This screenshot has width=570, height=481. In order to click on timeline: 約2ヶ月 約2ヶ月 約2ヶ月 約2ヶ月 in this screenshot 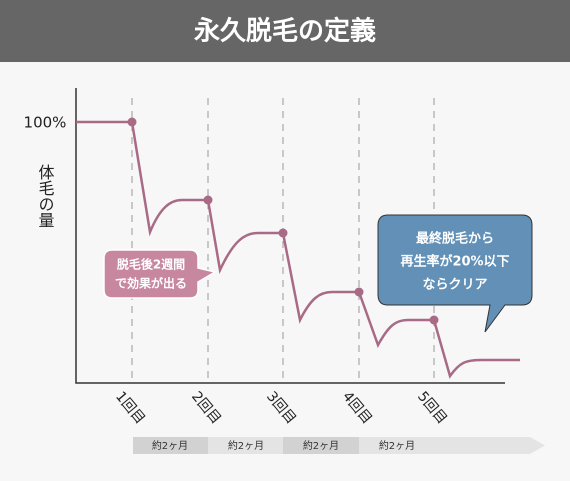, I will do `click(339, 445)`.